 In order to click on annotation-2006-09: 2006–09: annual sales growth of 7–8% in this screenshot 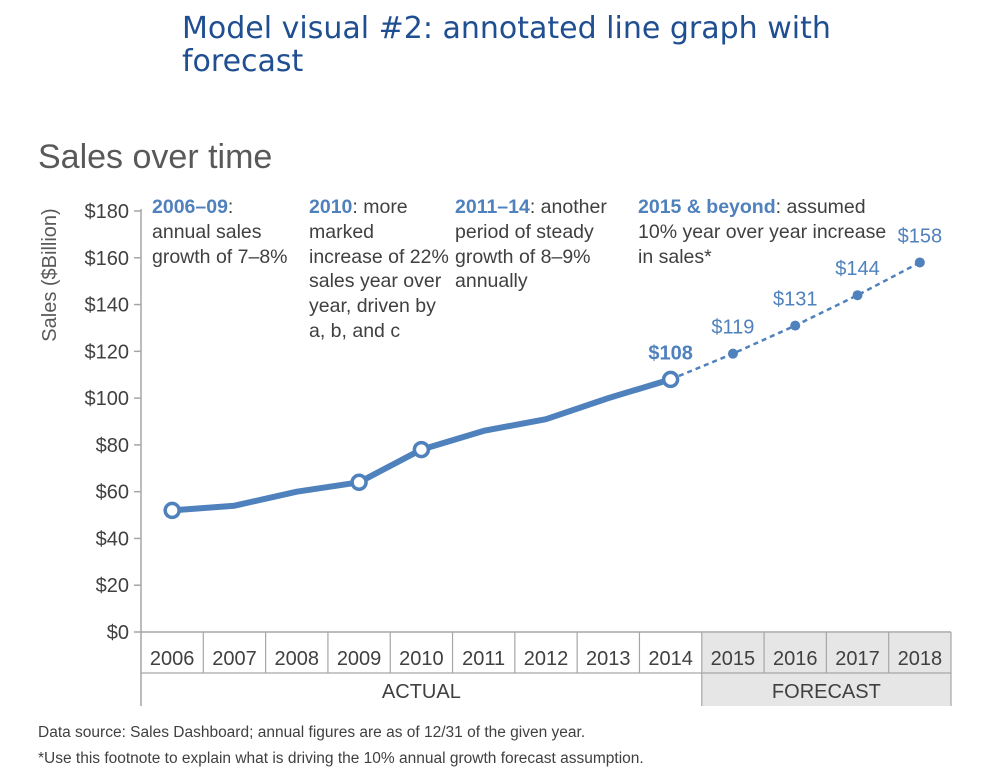, I will do `click(222, 232)`.